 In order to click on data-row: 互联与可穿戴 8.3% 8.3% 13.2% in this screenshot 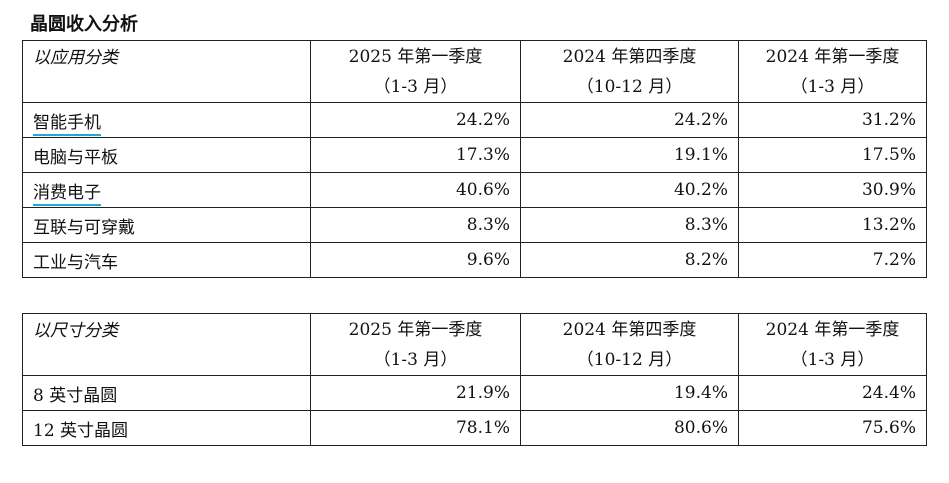, I will do `click(474, 225)`.